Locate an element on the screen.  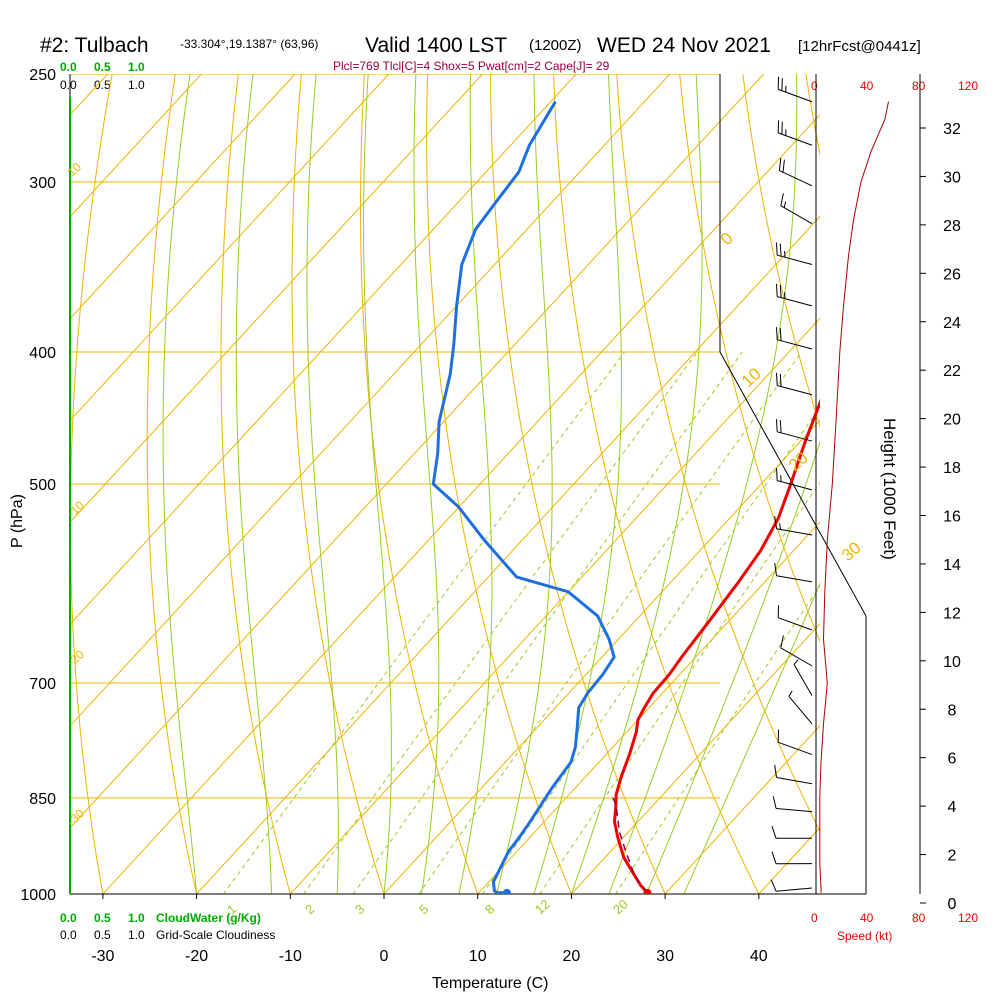
height-tick-label: 28 is located at coordinates (952, 226).